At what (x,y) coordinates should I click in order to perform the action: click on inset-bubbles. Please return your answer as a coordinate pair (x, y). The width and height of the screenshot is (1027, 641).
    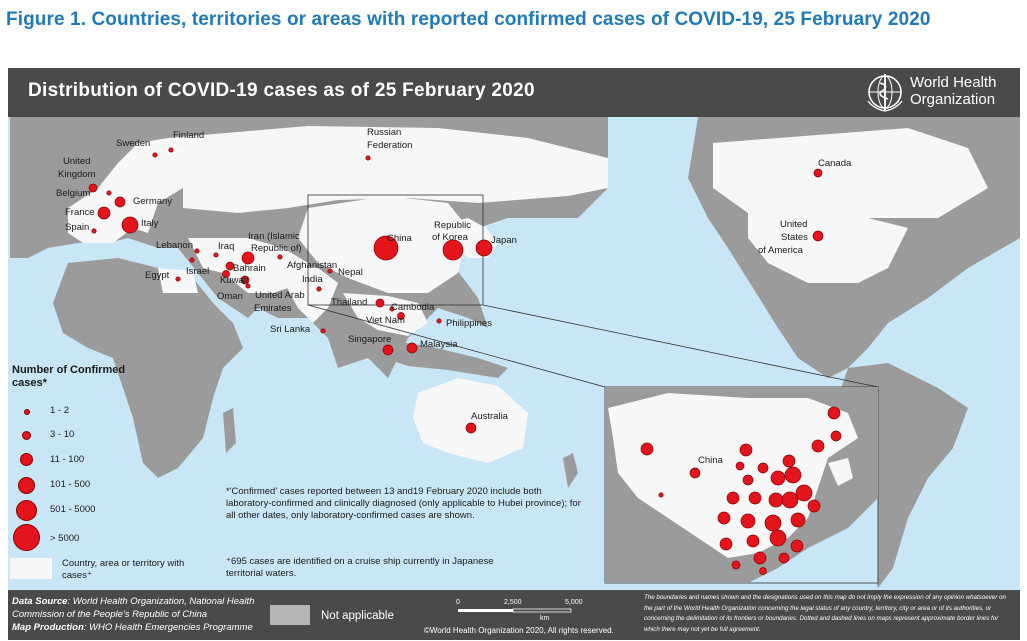
    Looking at the image, I should click on (741, 490).